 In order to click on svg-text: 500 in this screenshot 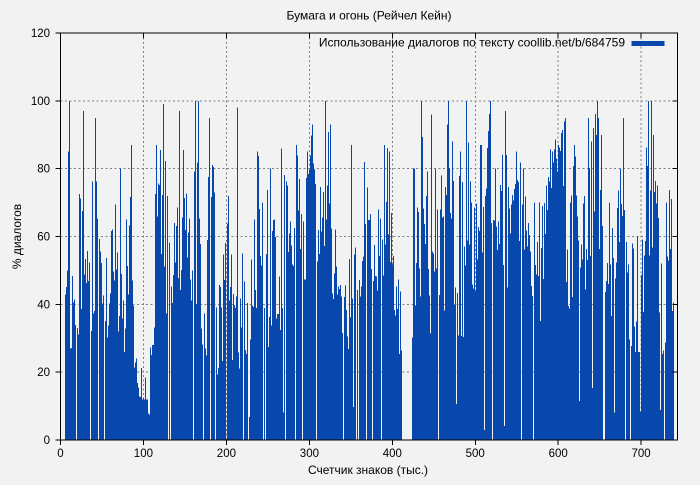, I will do `click(475, 454)`.